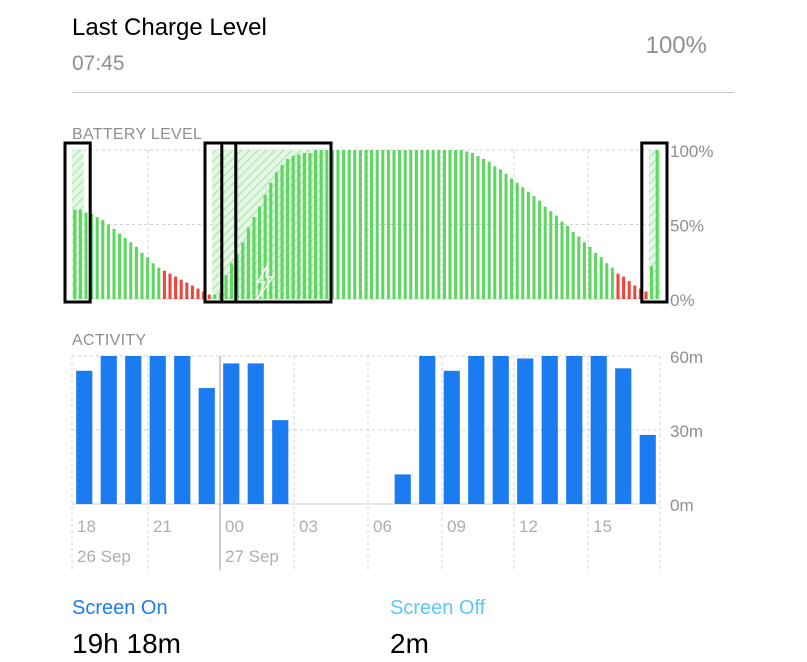  I want to click on activity-tick-label: 30m, so click(686, 431).